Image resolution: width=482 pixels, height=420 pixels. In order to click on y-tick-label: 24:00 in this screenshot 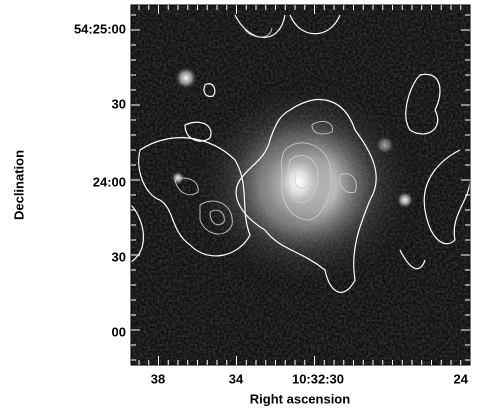, I will do `click(109, 181)`.